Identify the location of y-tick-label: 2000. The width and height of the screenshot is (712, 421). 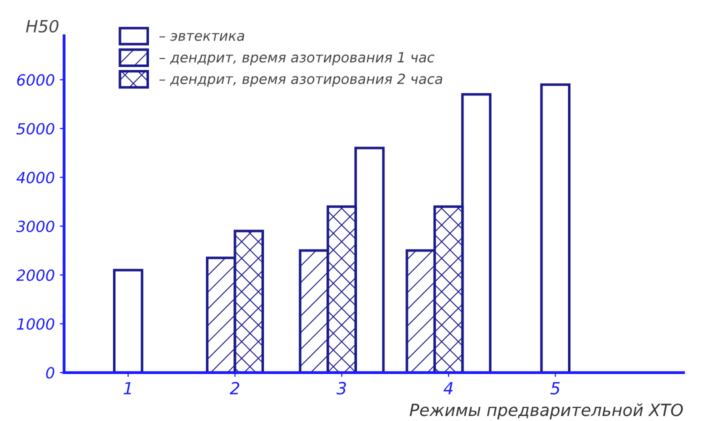
(35, 275).